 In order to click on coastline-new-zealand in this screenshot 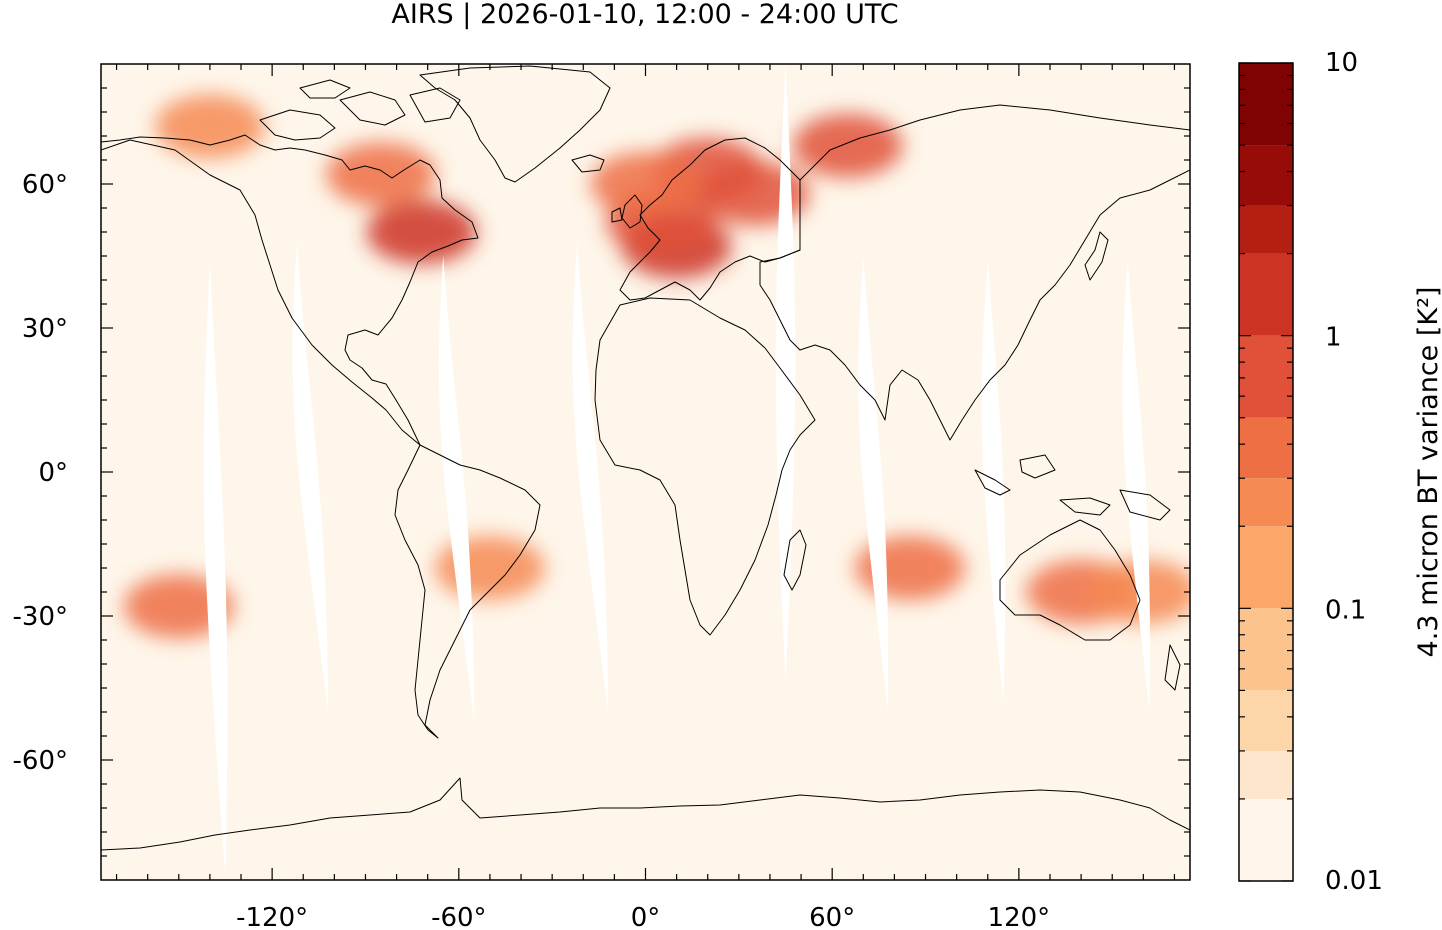, I will do `click(1172, 667)`.